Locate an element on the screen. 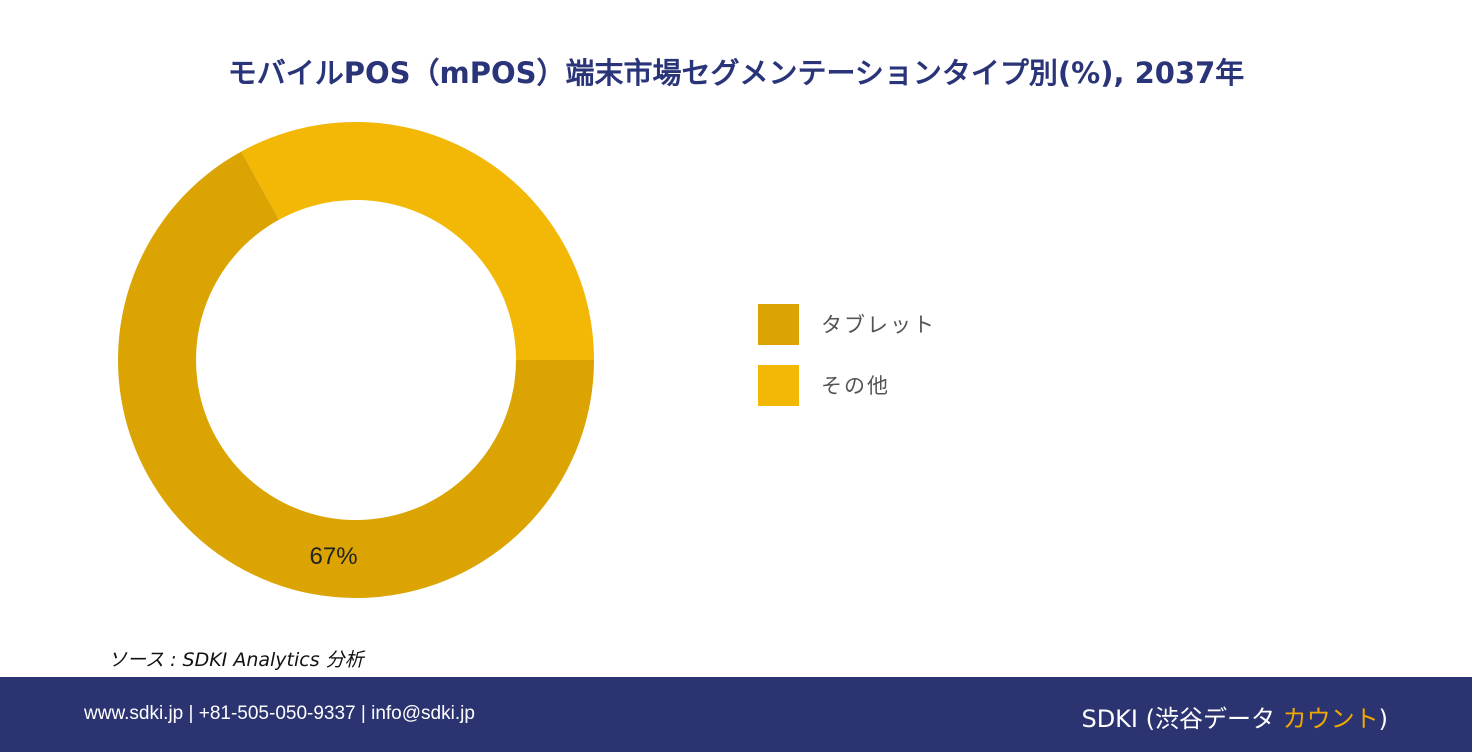 This screenshot has height=752, width=1472. chart-title: モバイルPOS（mPOS）端末市場セグメンテーションタイプ別(%), 2037年 is located at coordinates (736, 73).